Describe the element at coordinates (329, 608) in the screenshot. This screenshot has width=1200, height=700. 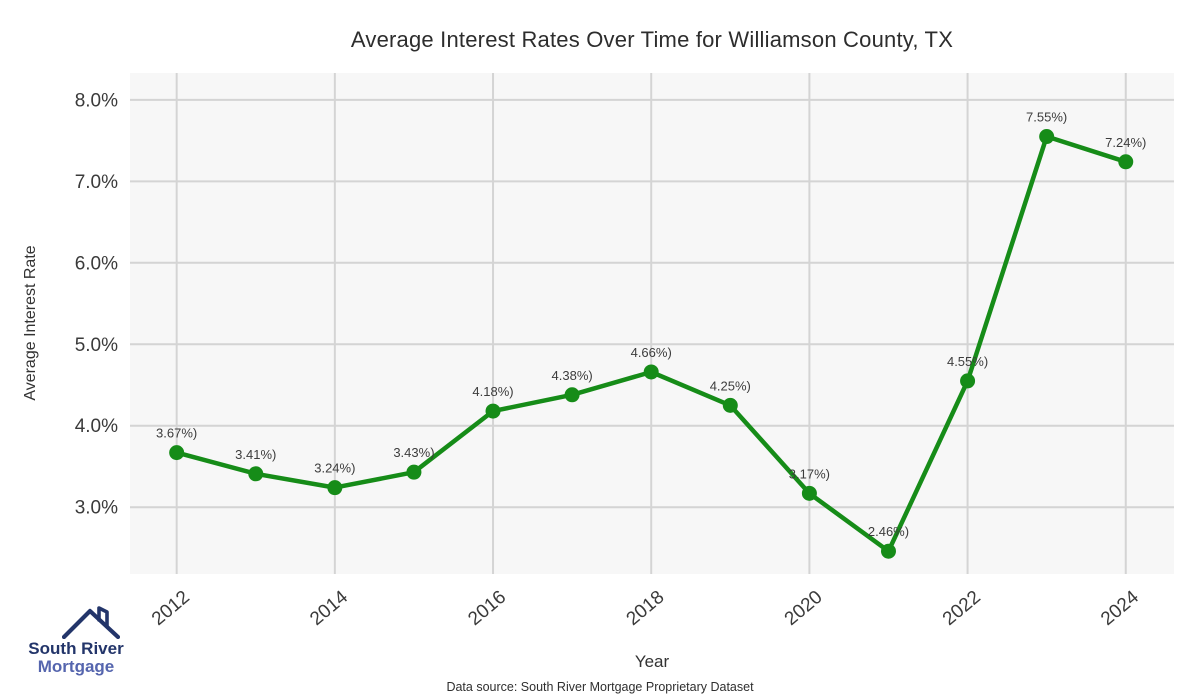
I see `x-tick-2014: 2014` at that location.